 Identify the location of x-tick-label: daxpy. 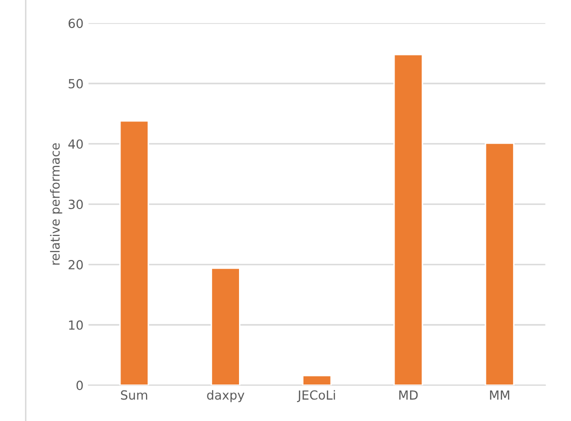
(225, 396).